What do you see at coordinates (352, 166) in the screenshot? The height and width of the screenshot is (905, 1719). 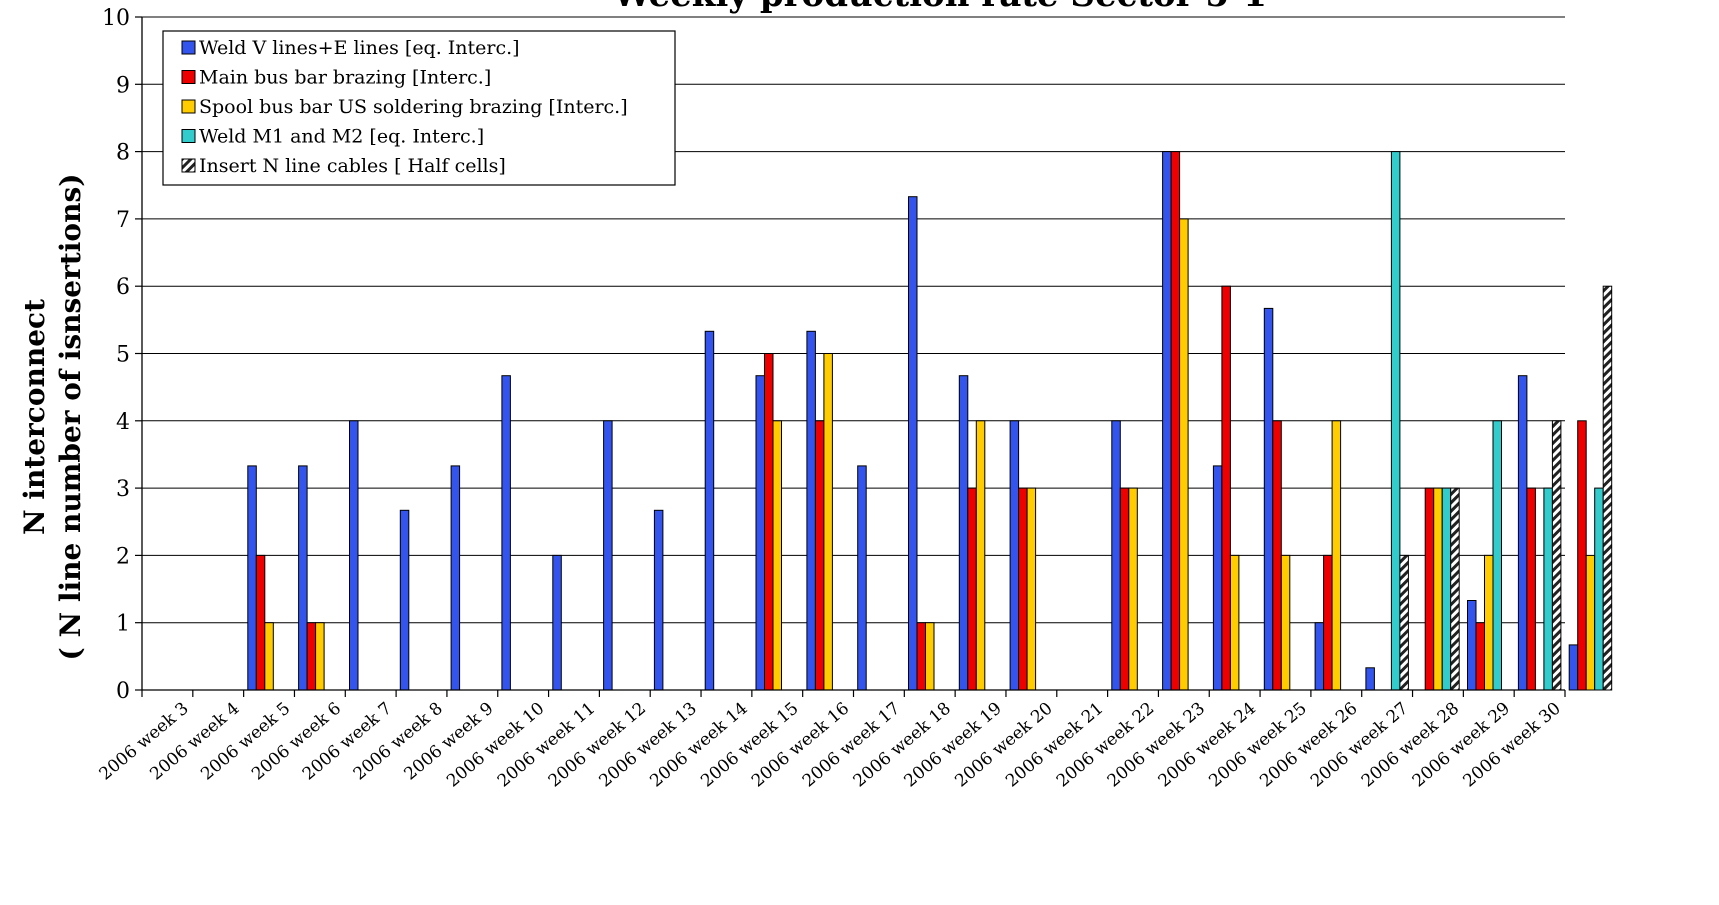 I see `legend-label: Insert N line cables [ Half cells]` at bounding box center [352, 166].